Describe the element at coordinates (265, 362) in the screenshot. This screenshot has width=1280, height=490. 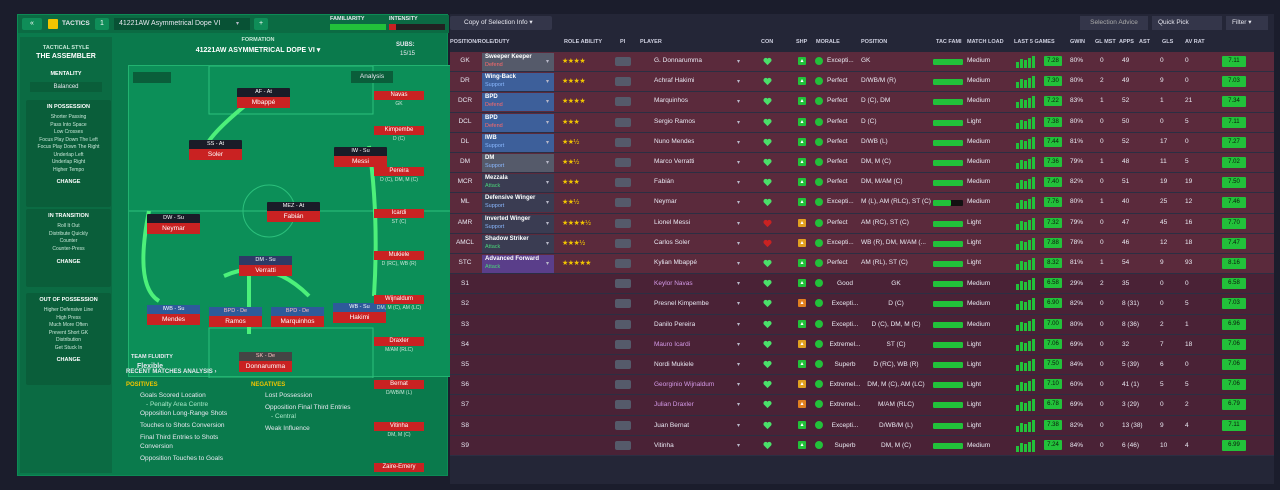
I see `player-card: SK - De Donnarumma` at that location.